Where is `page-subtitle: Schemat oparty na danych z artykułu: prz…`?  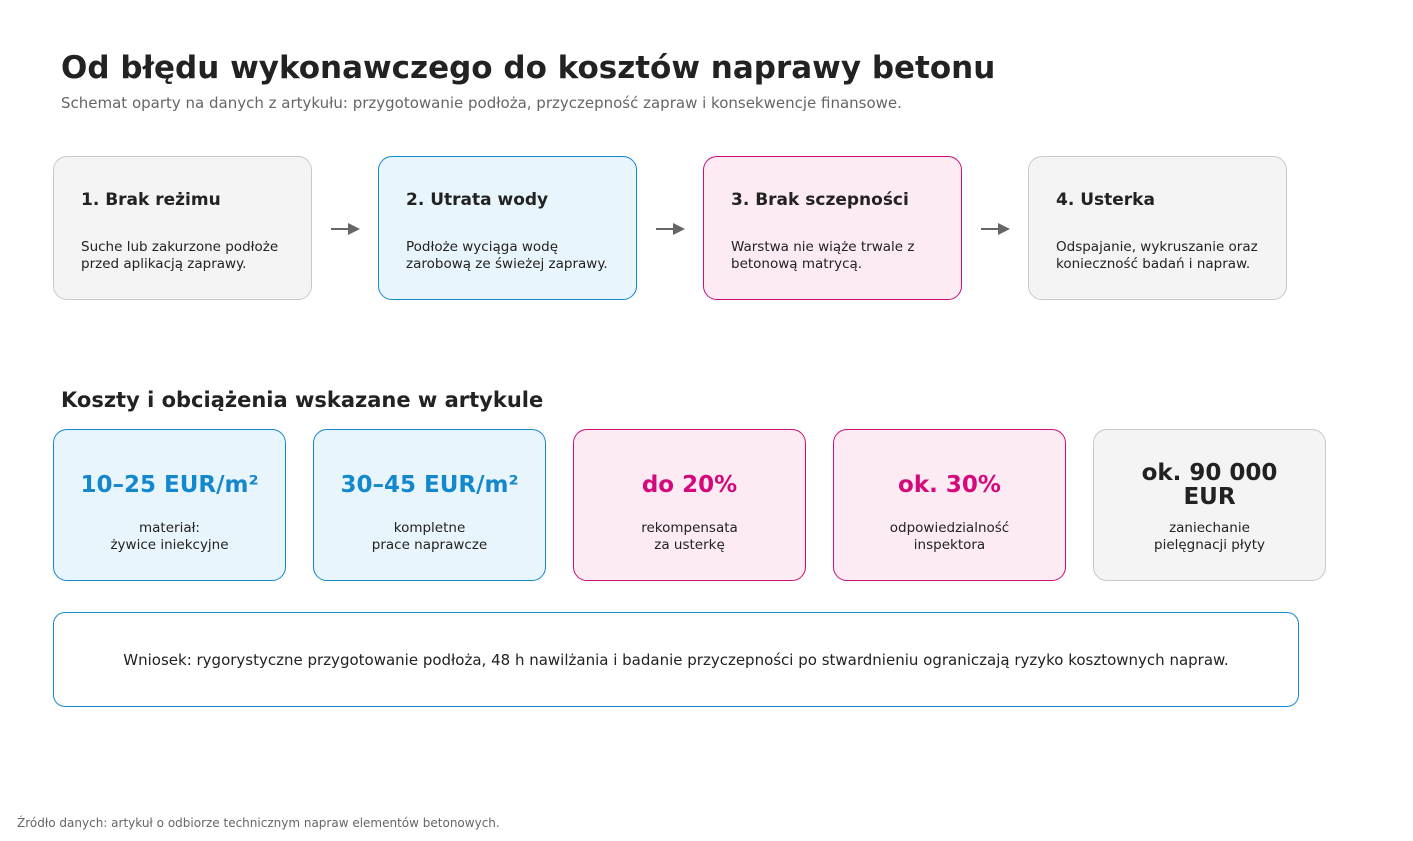 page-subtitle: Schemat oparty na danych z artykułu: prz… is located at coordinates (481, 103).